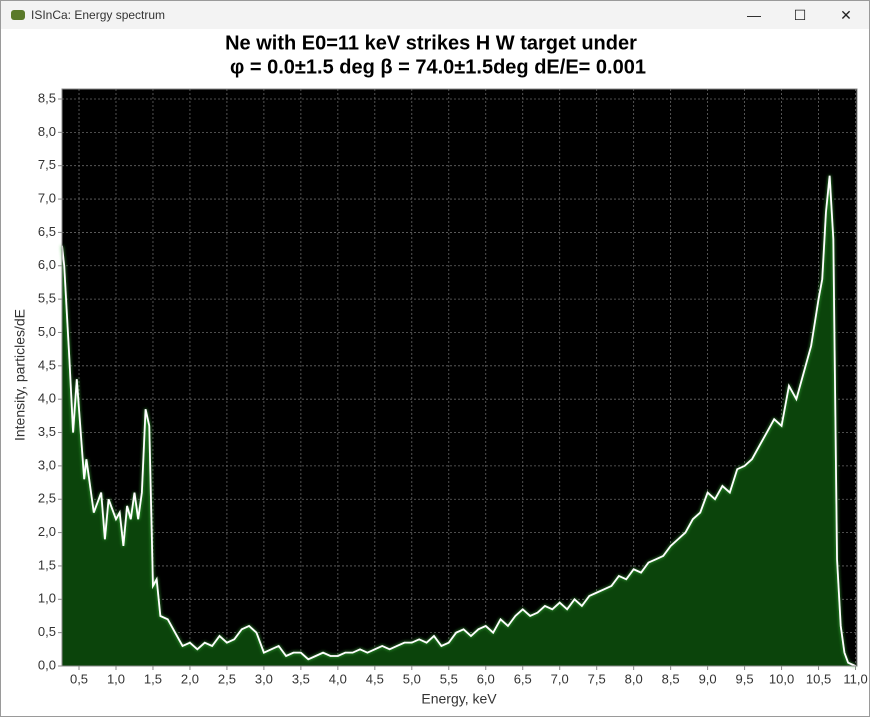  What do you see at coordinates (301, 678) in the screenshot?
I see `x-tick-label: 3,5` at bounding box center [301, 678].